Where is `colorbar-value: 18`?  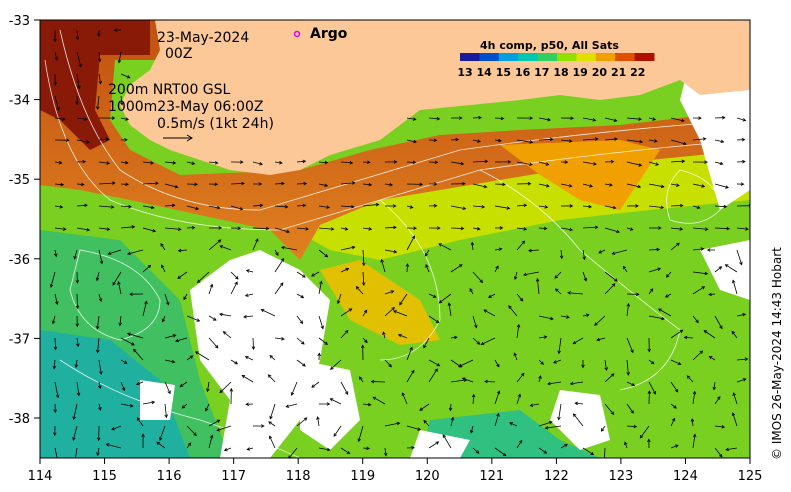
colorbar-value: 18 is located at coordinates (560, 72).